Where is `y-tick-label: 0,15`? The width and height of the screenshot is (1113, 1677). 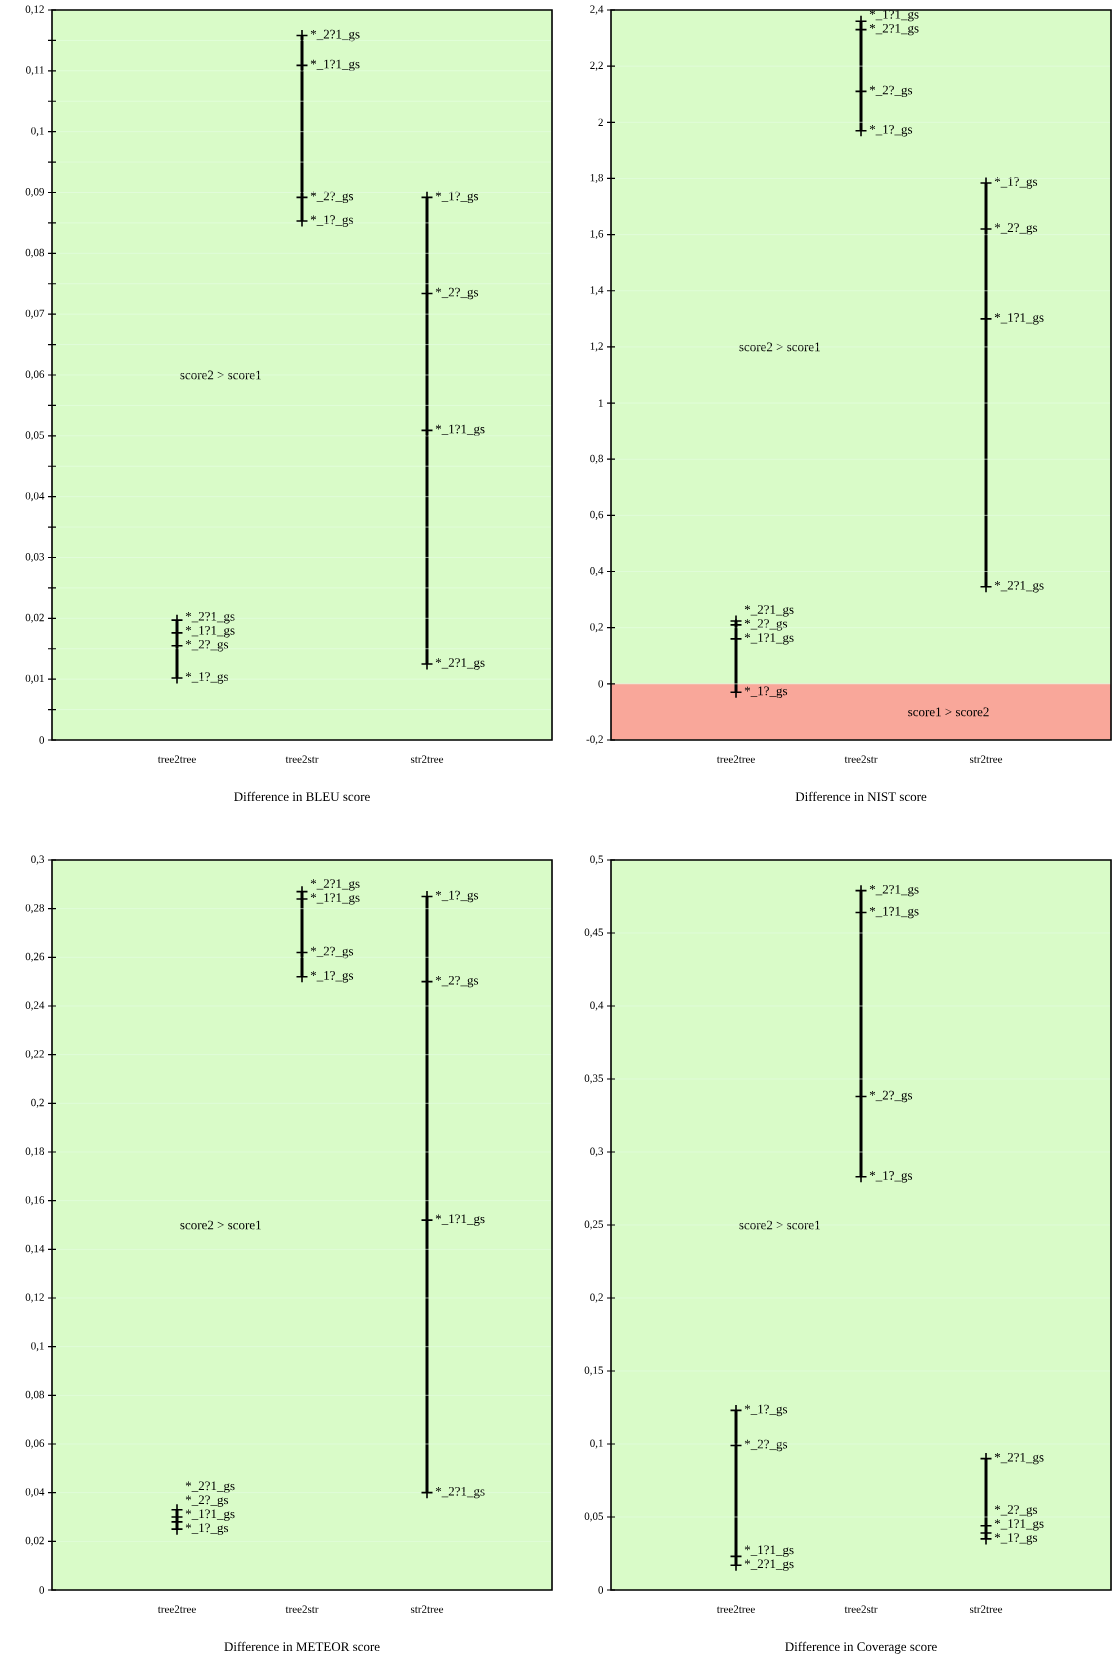 y-tick-label: 0,15 is located at coordinates (594, 1371).